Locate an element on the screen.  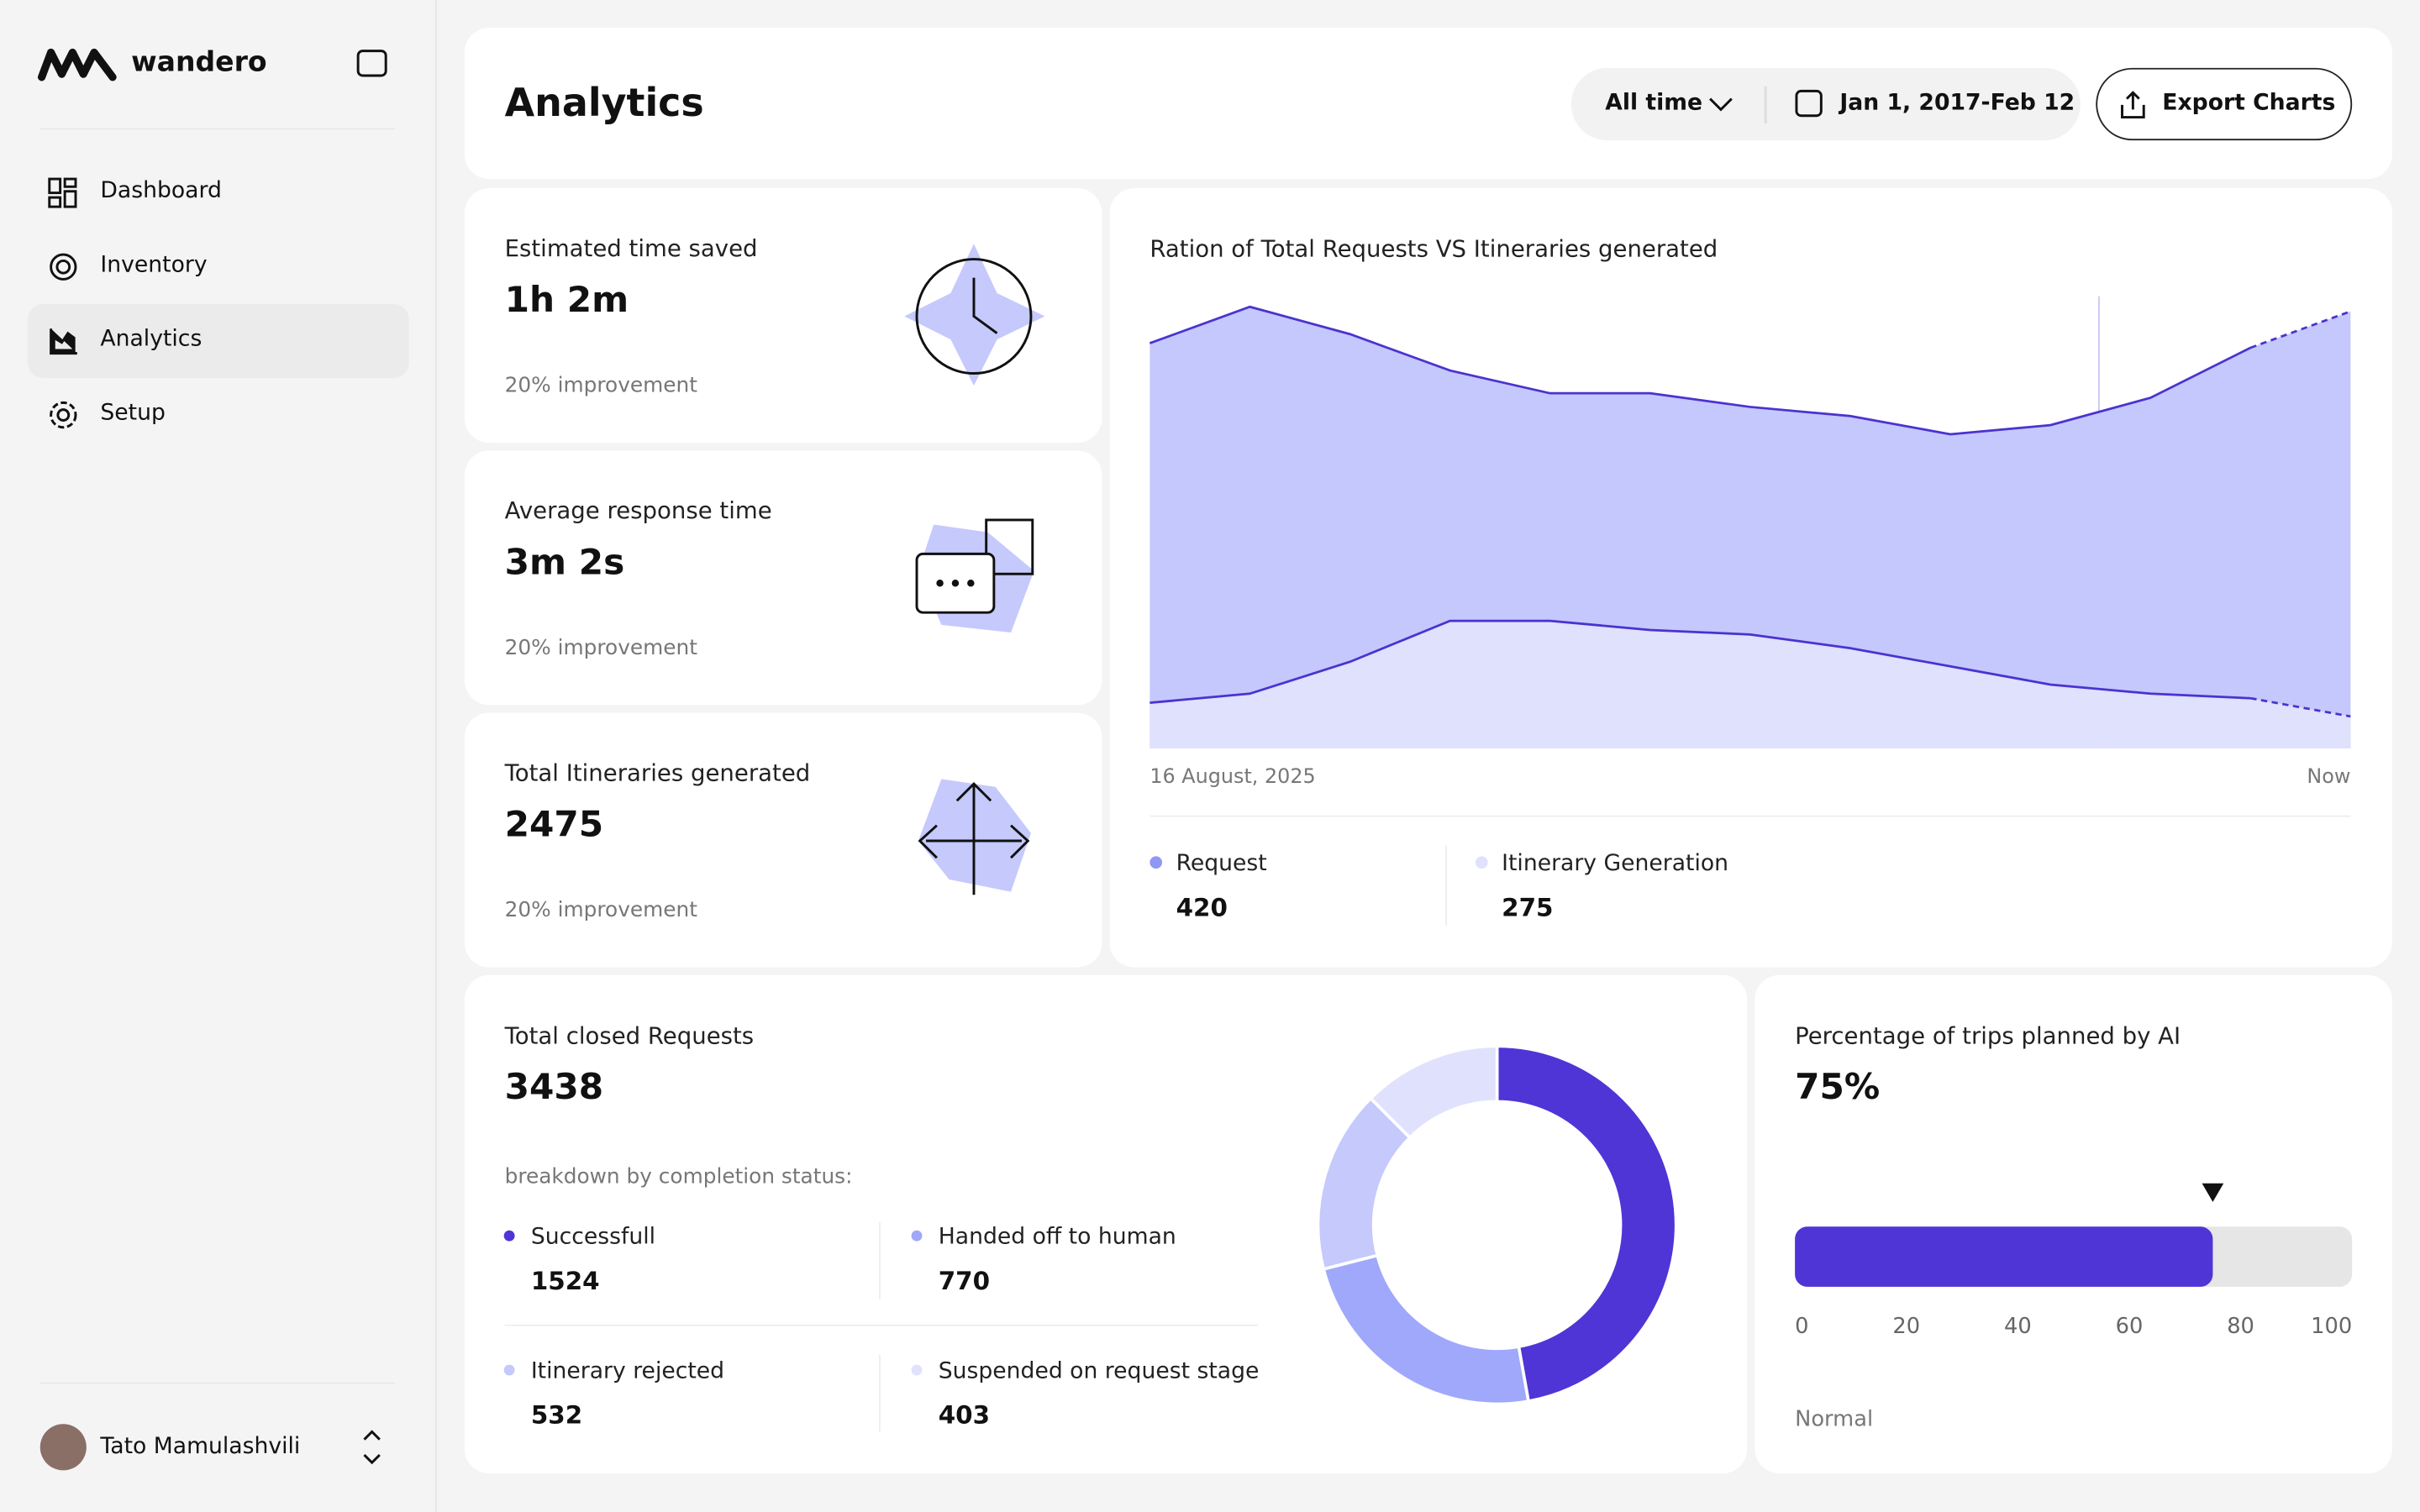
nav-label: Dashboard is located at coordinates (161, 191).